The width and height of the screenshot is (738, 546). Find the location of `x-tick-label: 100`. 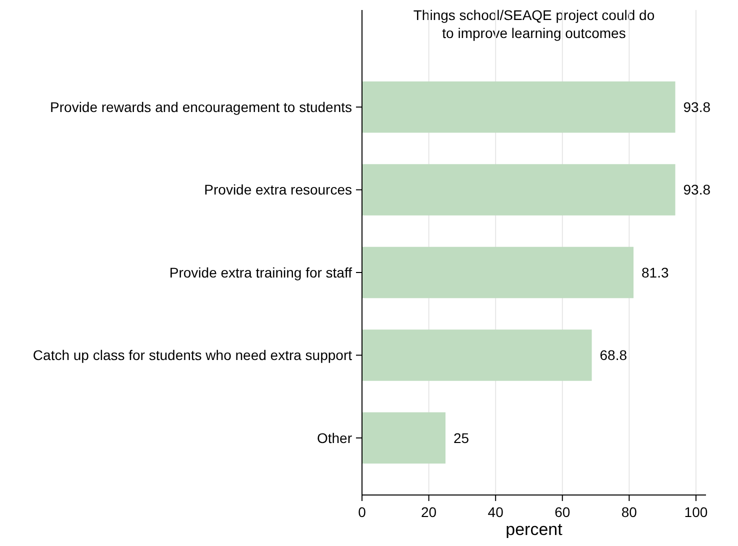

x-tick-label: 100 is located at coordinates (696, 512).